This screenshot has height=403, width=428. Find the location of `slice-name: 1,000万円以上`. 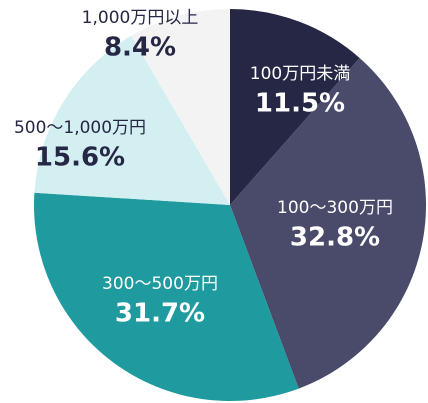

slice-name: 1,000万円以上 is located at coordinates (140, 18).